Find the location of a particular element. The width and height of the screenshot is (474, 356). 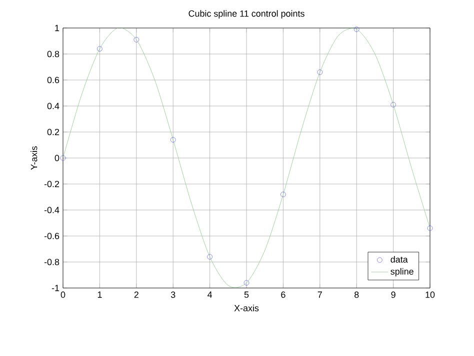

x-tick-label: 7 is located at coordinates (320, 295).